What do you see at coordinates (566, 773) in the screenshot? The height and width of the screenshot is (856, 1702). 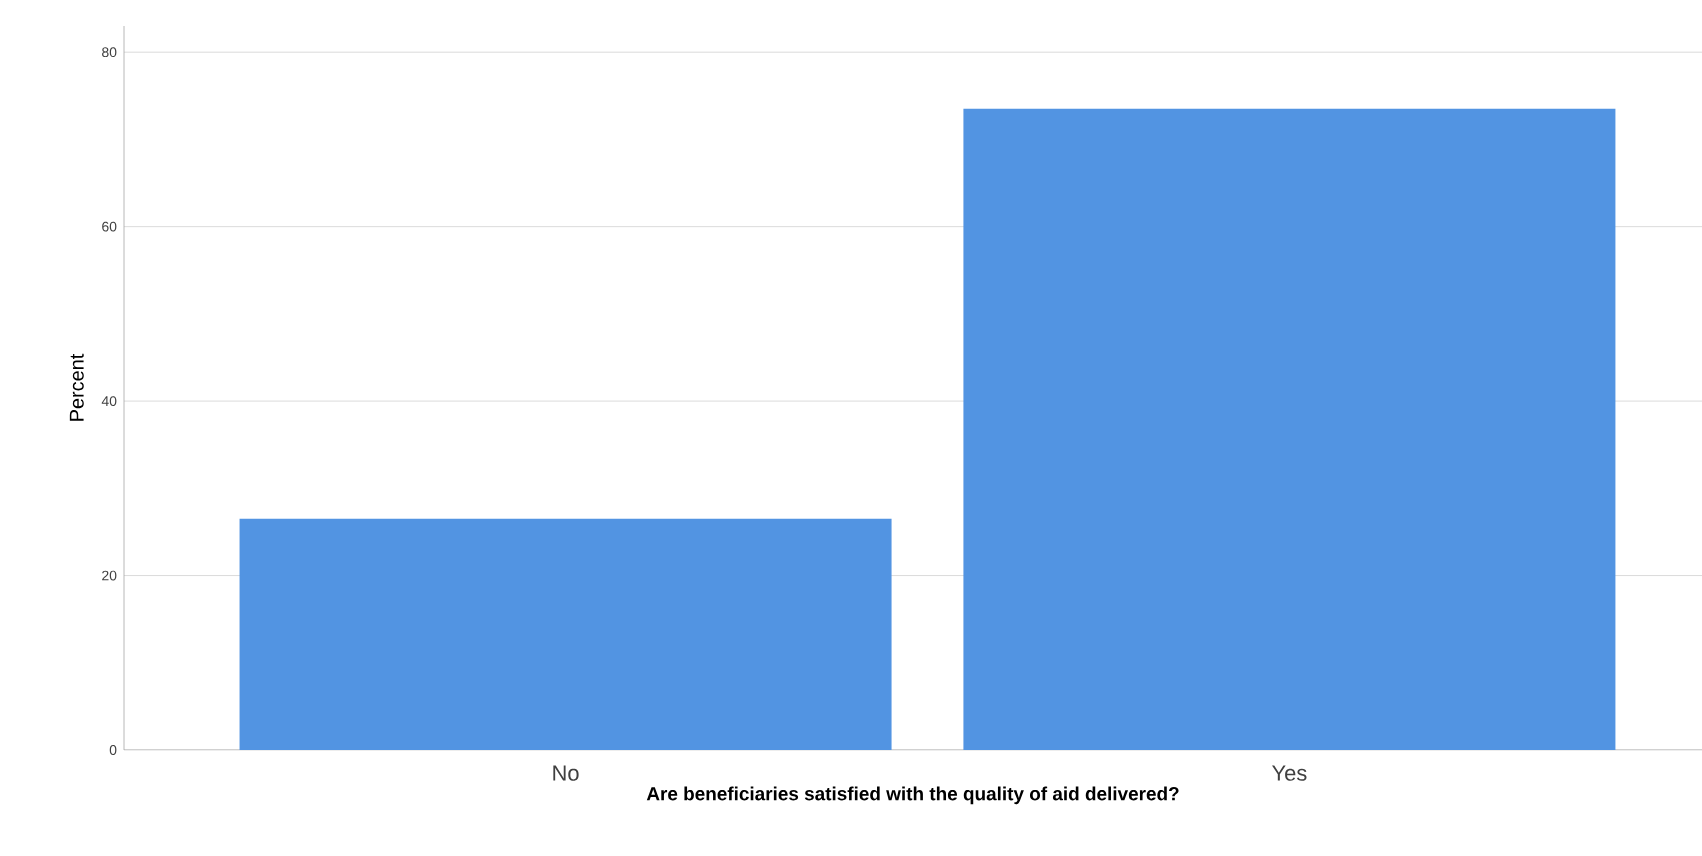 I see `x-tick-label: No` at bounding box center [566, 773].